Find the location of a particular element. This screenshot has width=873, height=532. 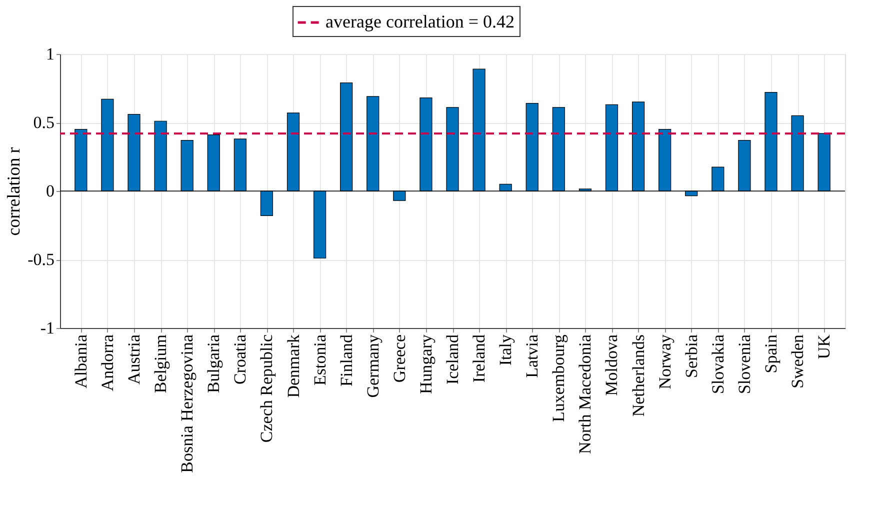

x-tick-label: Ireland is located at coordinates (479, 358).